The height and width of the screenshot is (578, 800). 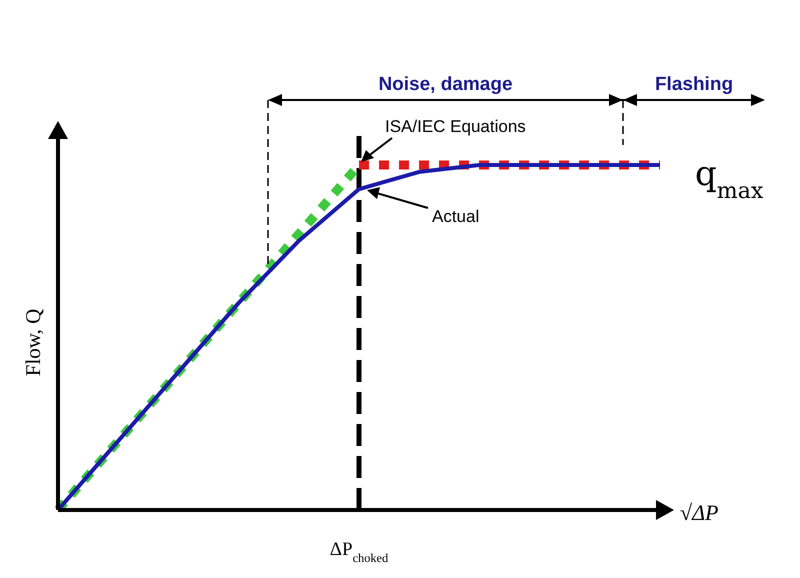 What do you see at coordinates (456, 216) in the screenshot?
I see `annotation: Actual` at bounding box center [456, 216].